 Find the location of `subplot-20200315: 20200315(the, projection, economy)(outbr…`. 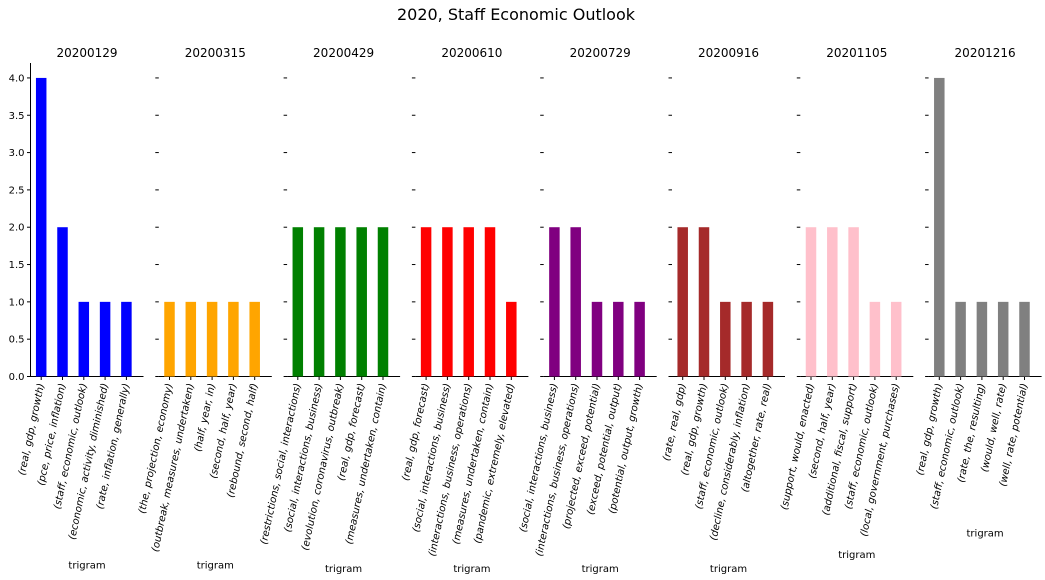

subplot-20200315: 20200315(the, projection, economy)(outbr… is located at coordinates (204, 309).